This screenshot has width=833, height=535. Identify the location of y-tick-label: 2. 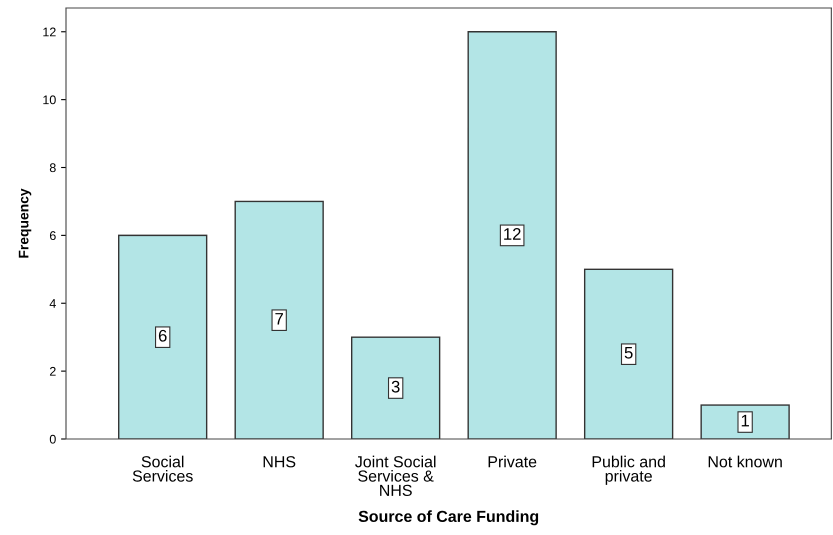
(53, 371).